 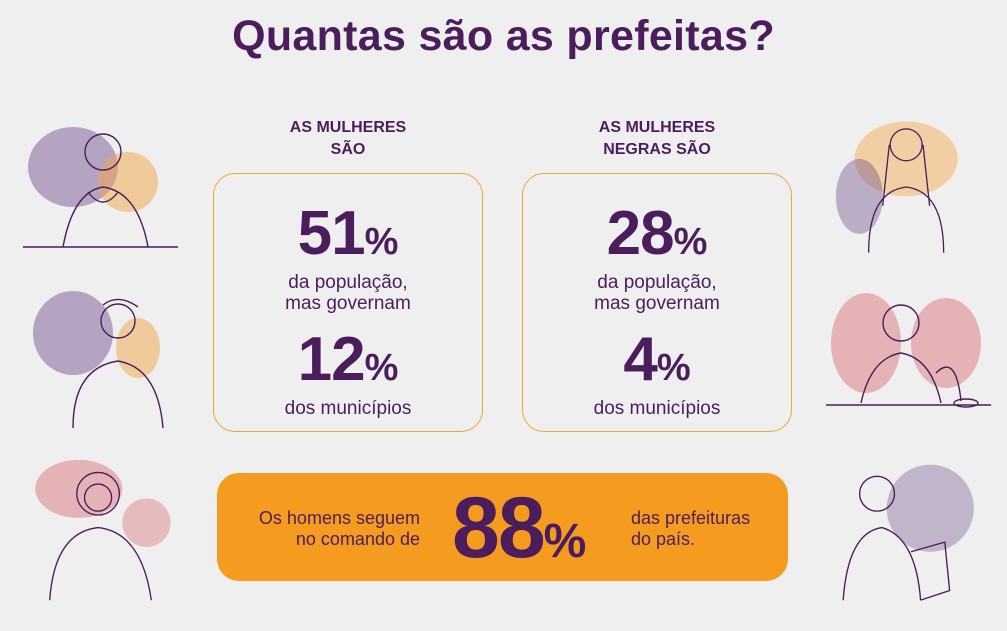 What do you see at coordinates (348, 138) in the screenshot?
I see `card-header-women: AS MULHERES SÃO` at bounding box center [348, 138].